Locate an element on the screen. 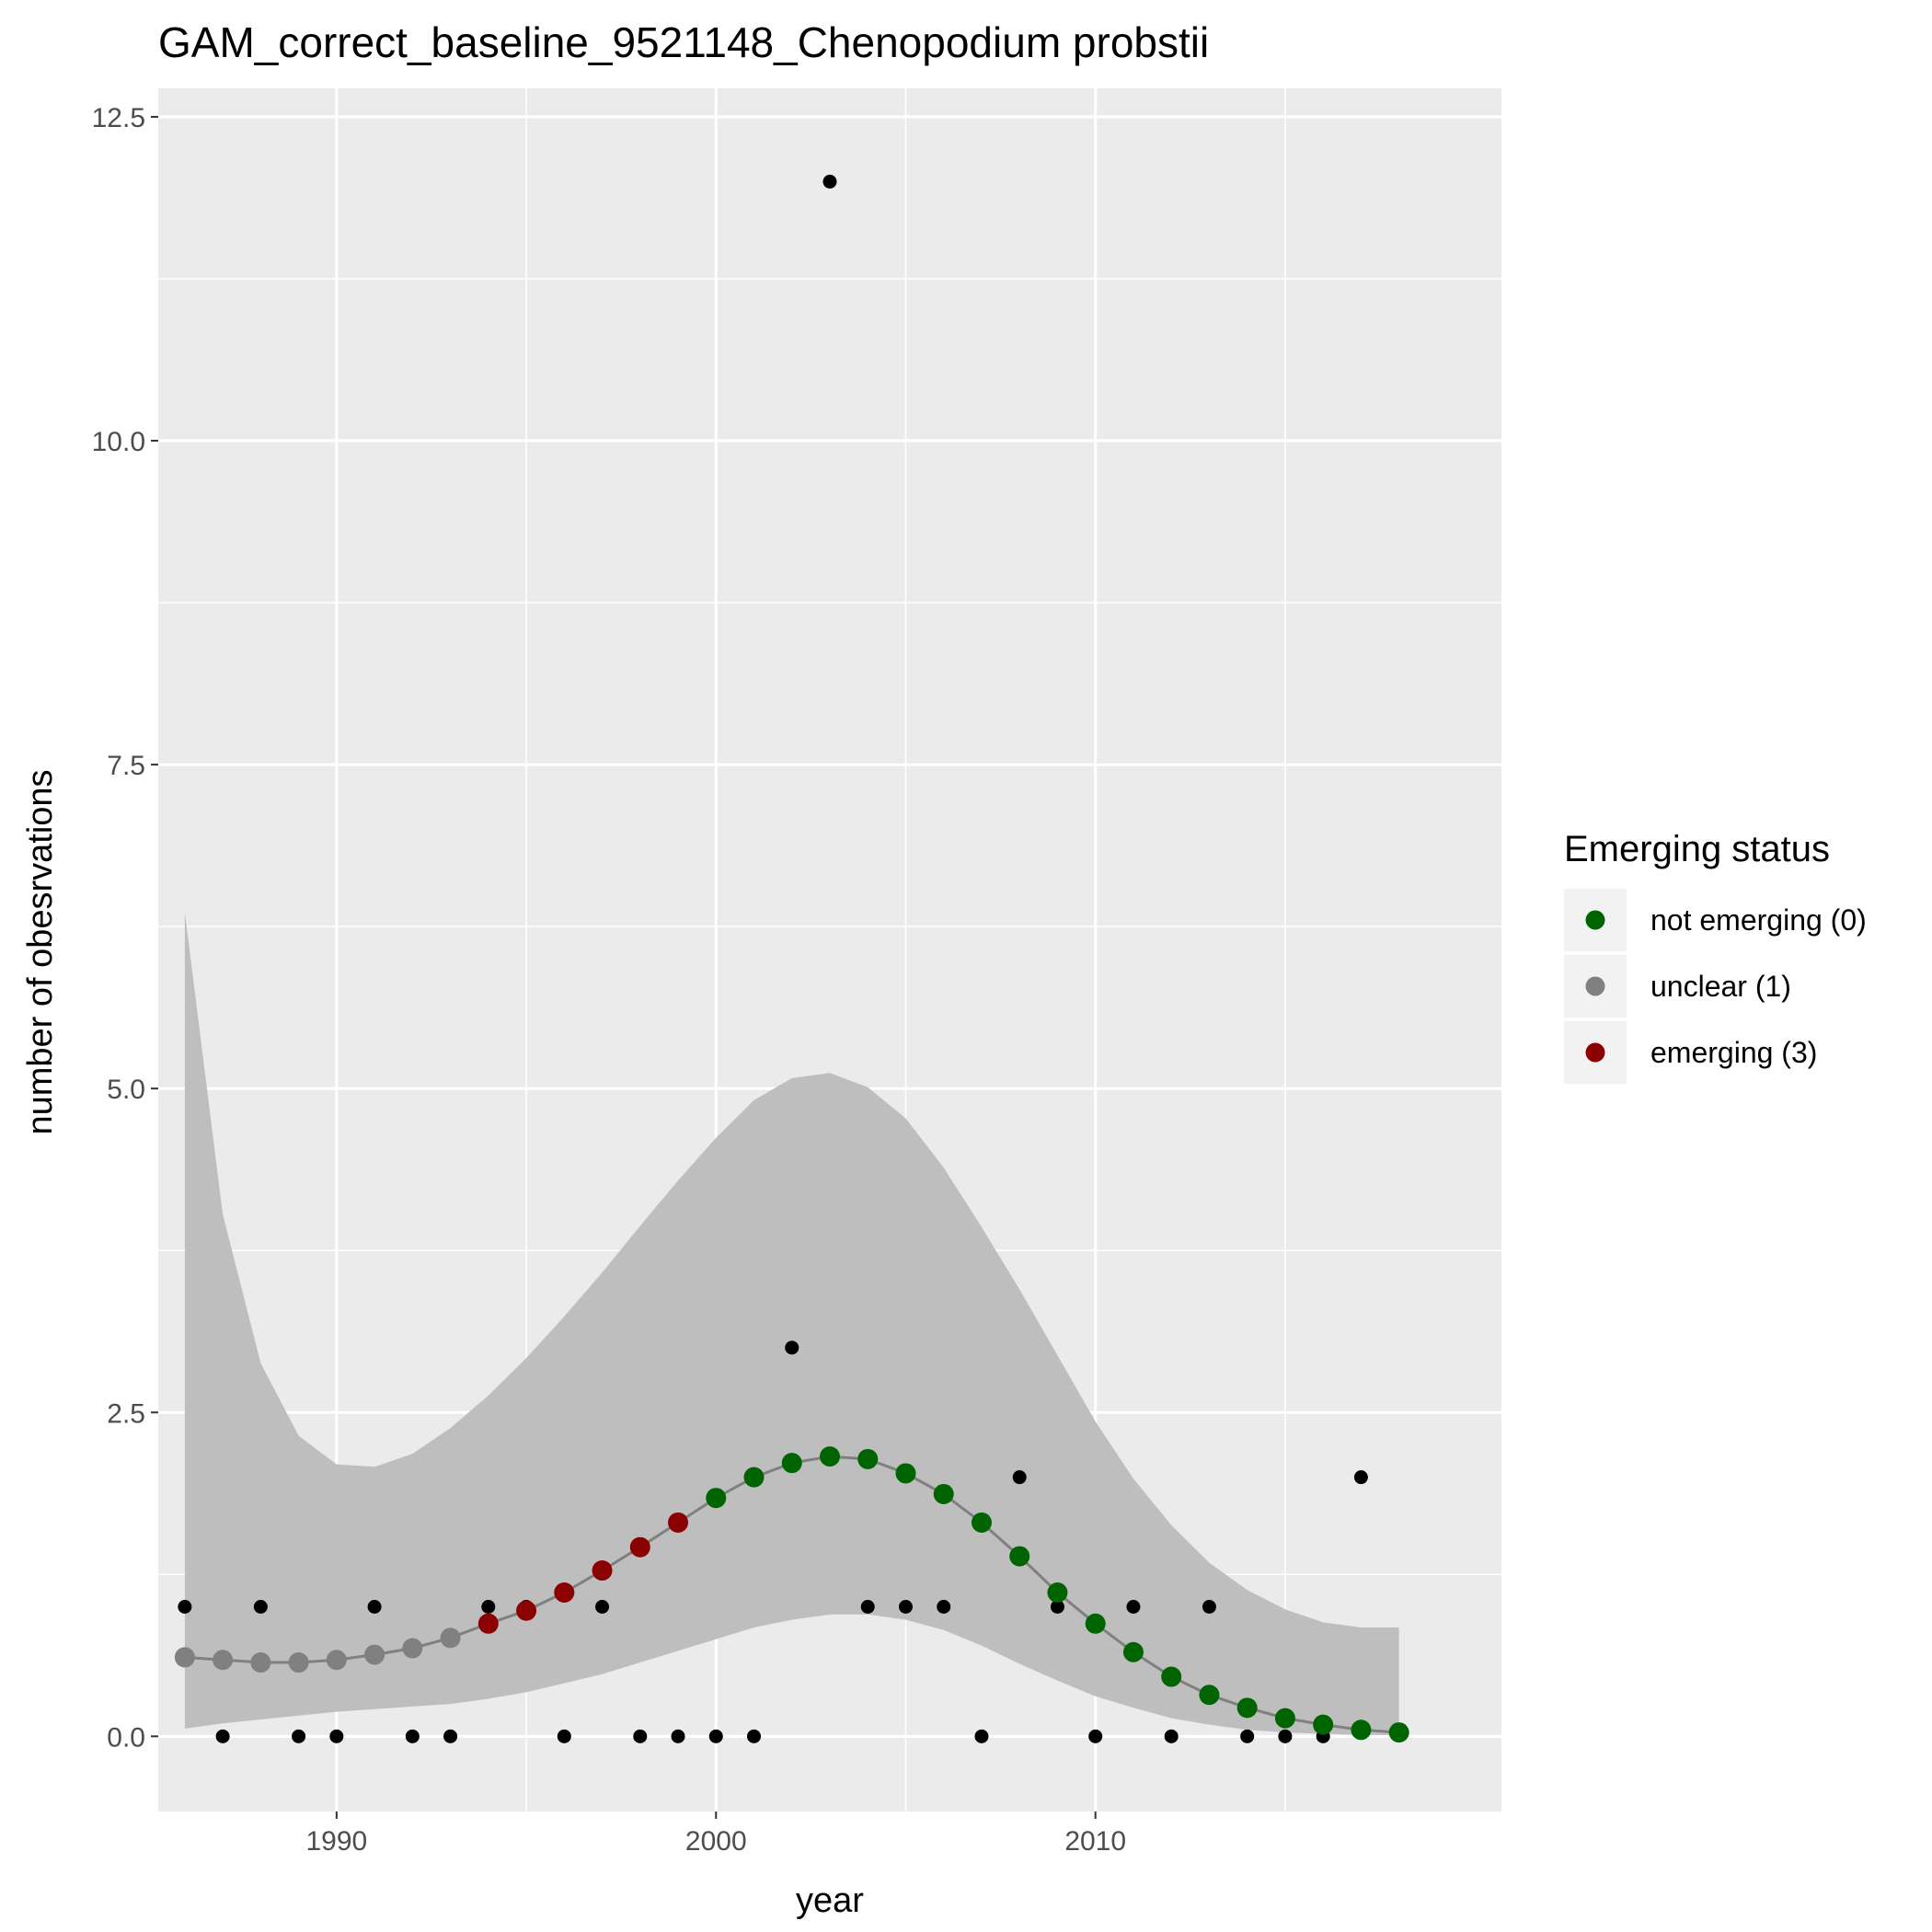 This screenshot has height=1932, width=1932. y-tick-label: 7.5 is located at coordinates (126, 766).